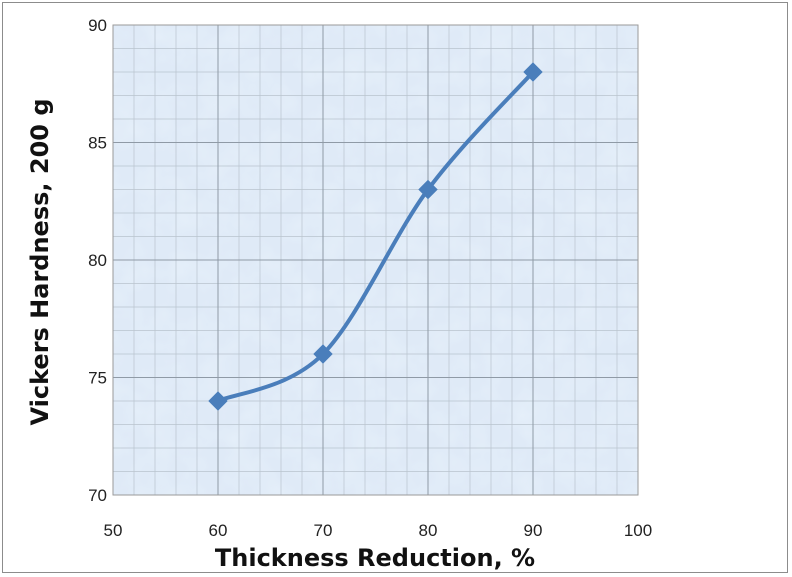 The width and height of the screenshot is (792, 577). Describe the element at coordinates (218, 530) in the screenshot. I see `x-tick-label: 60` at that location.